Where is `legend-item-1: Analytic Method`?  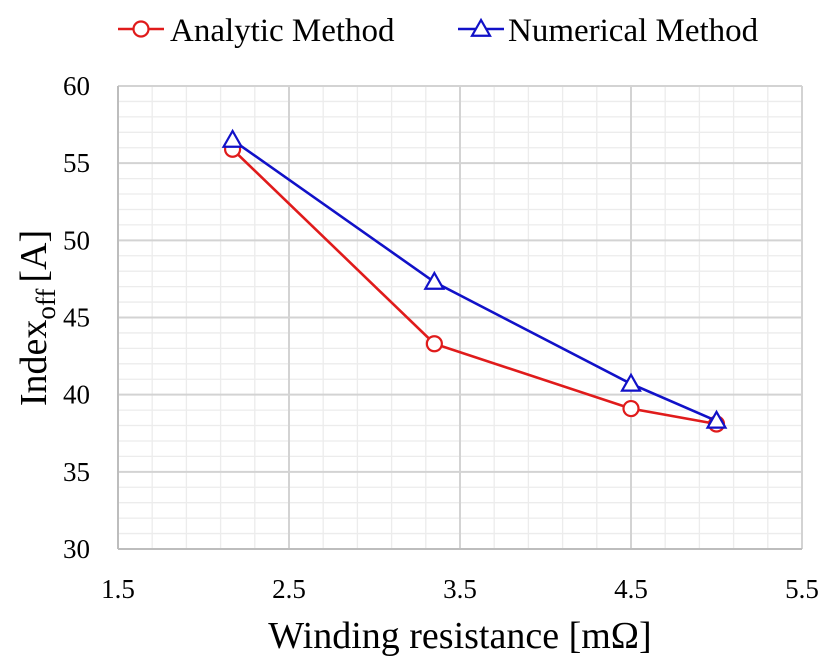
legend-item-1: Analytic Method is located at coordinates (256, 31).